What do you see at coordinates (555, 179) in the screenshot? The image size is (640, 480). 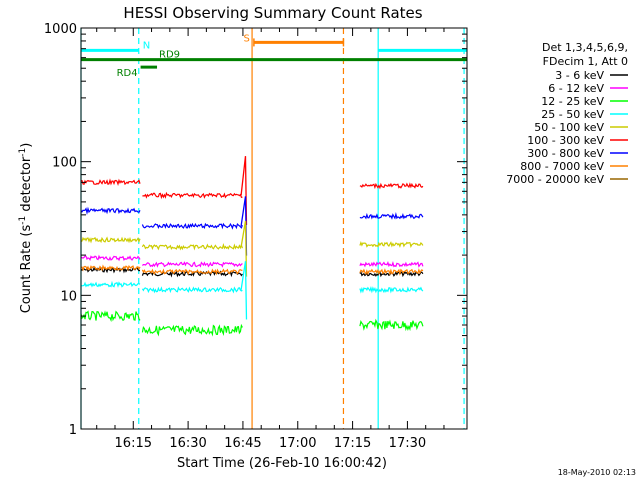 I see `legend-item-label-8: 7000 - 20000 keV` at bounding box center [555, 179].